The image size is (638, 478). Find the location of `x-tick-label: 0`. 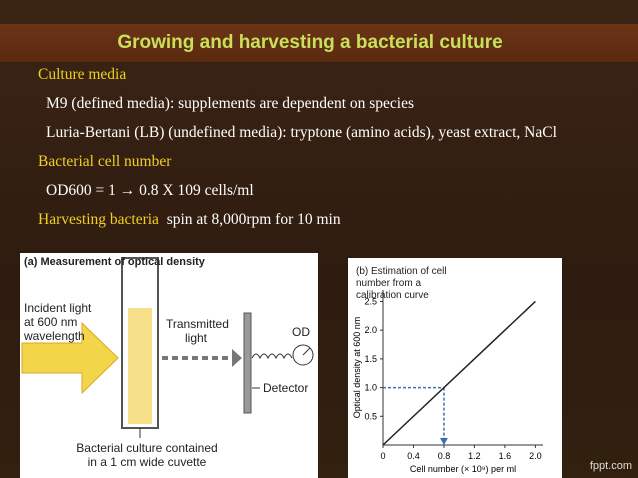

x-tick-label: 0 is located at coordinates (382, 456).